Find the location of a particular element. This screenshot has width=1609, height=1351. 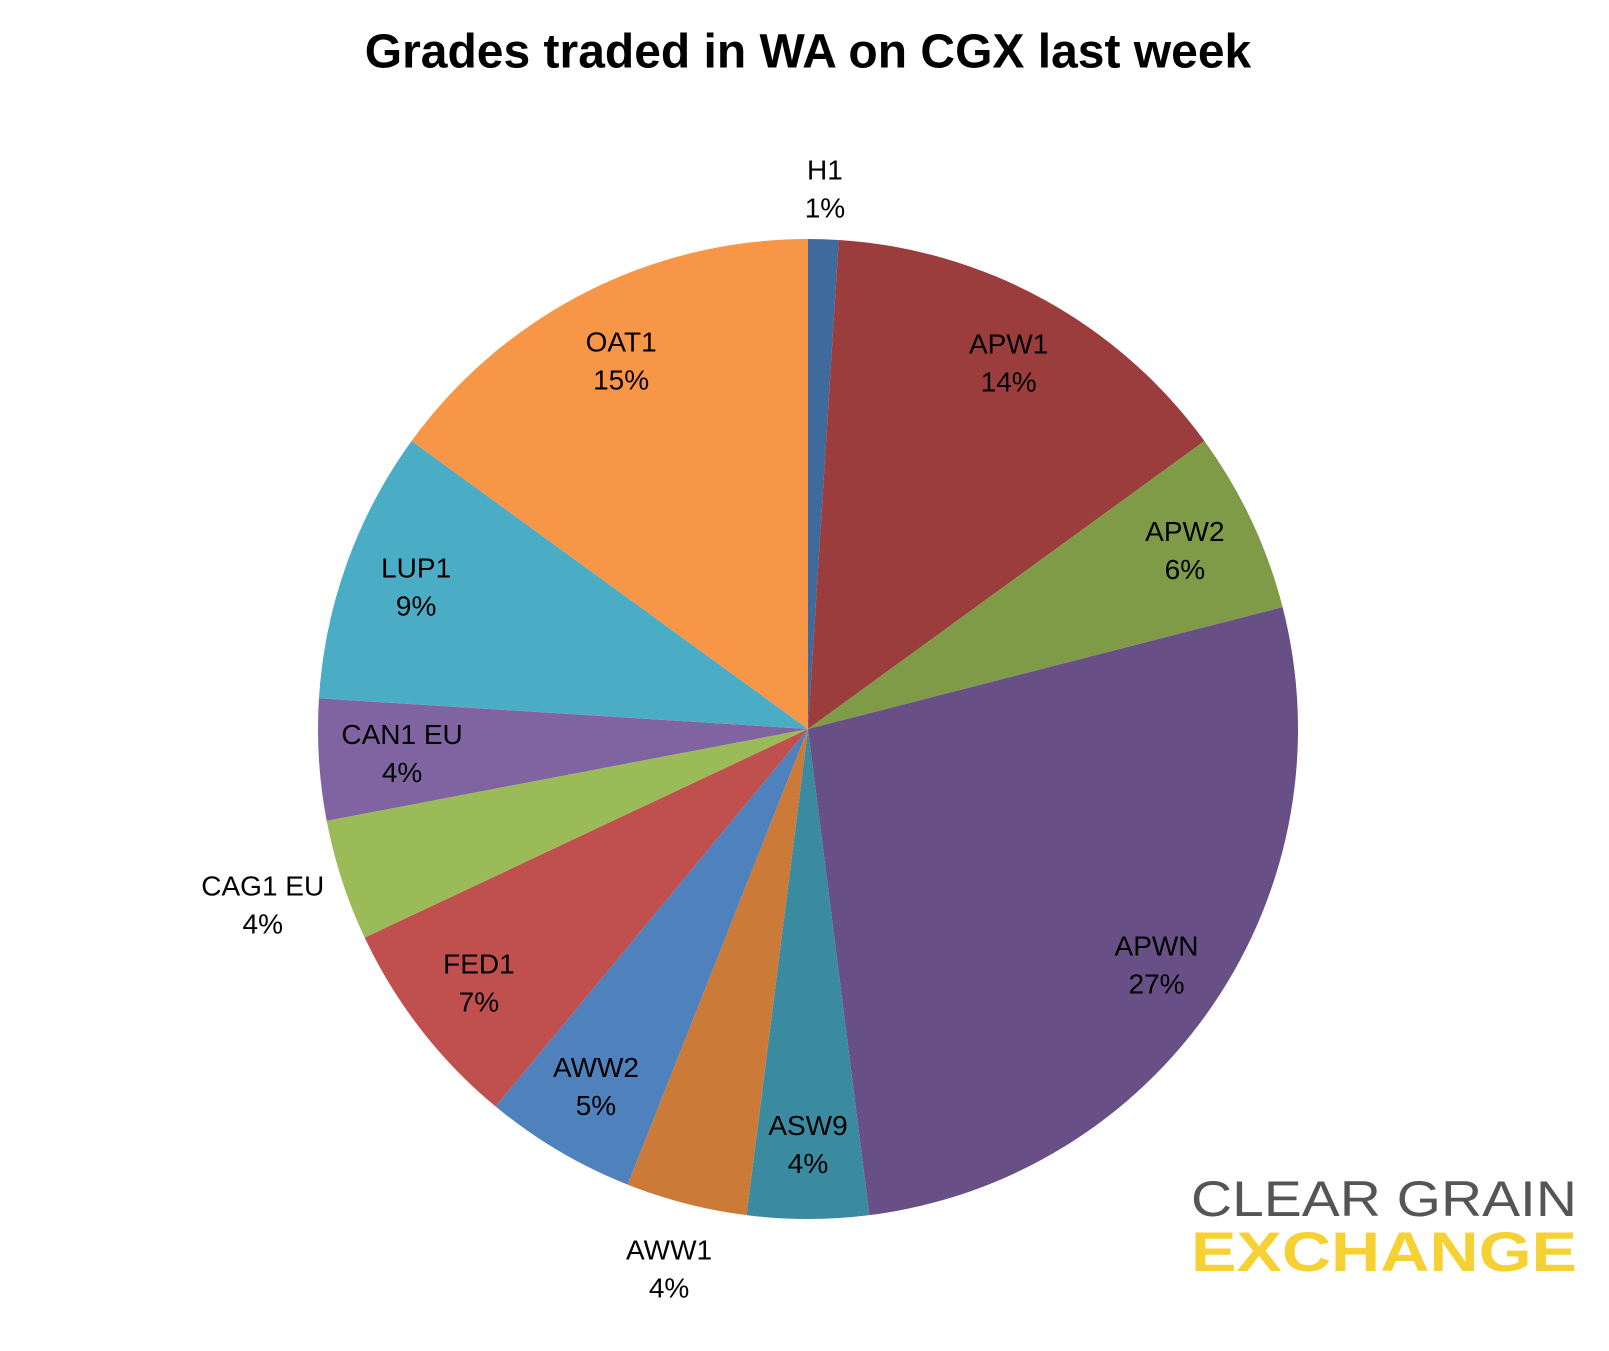

slice-label: LUP1 is located at coordinates (416, 567).